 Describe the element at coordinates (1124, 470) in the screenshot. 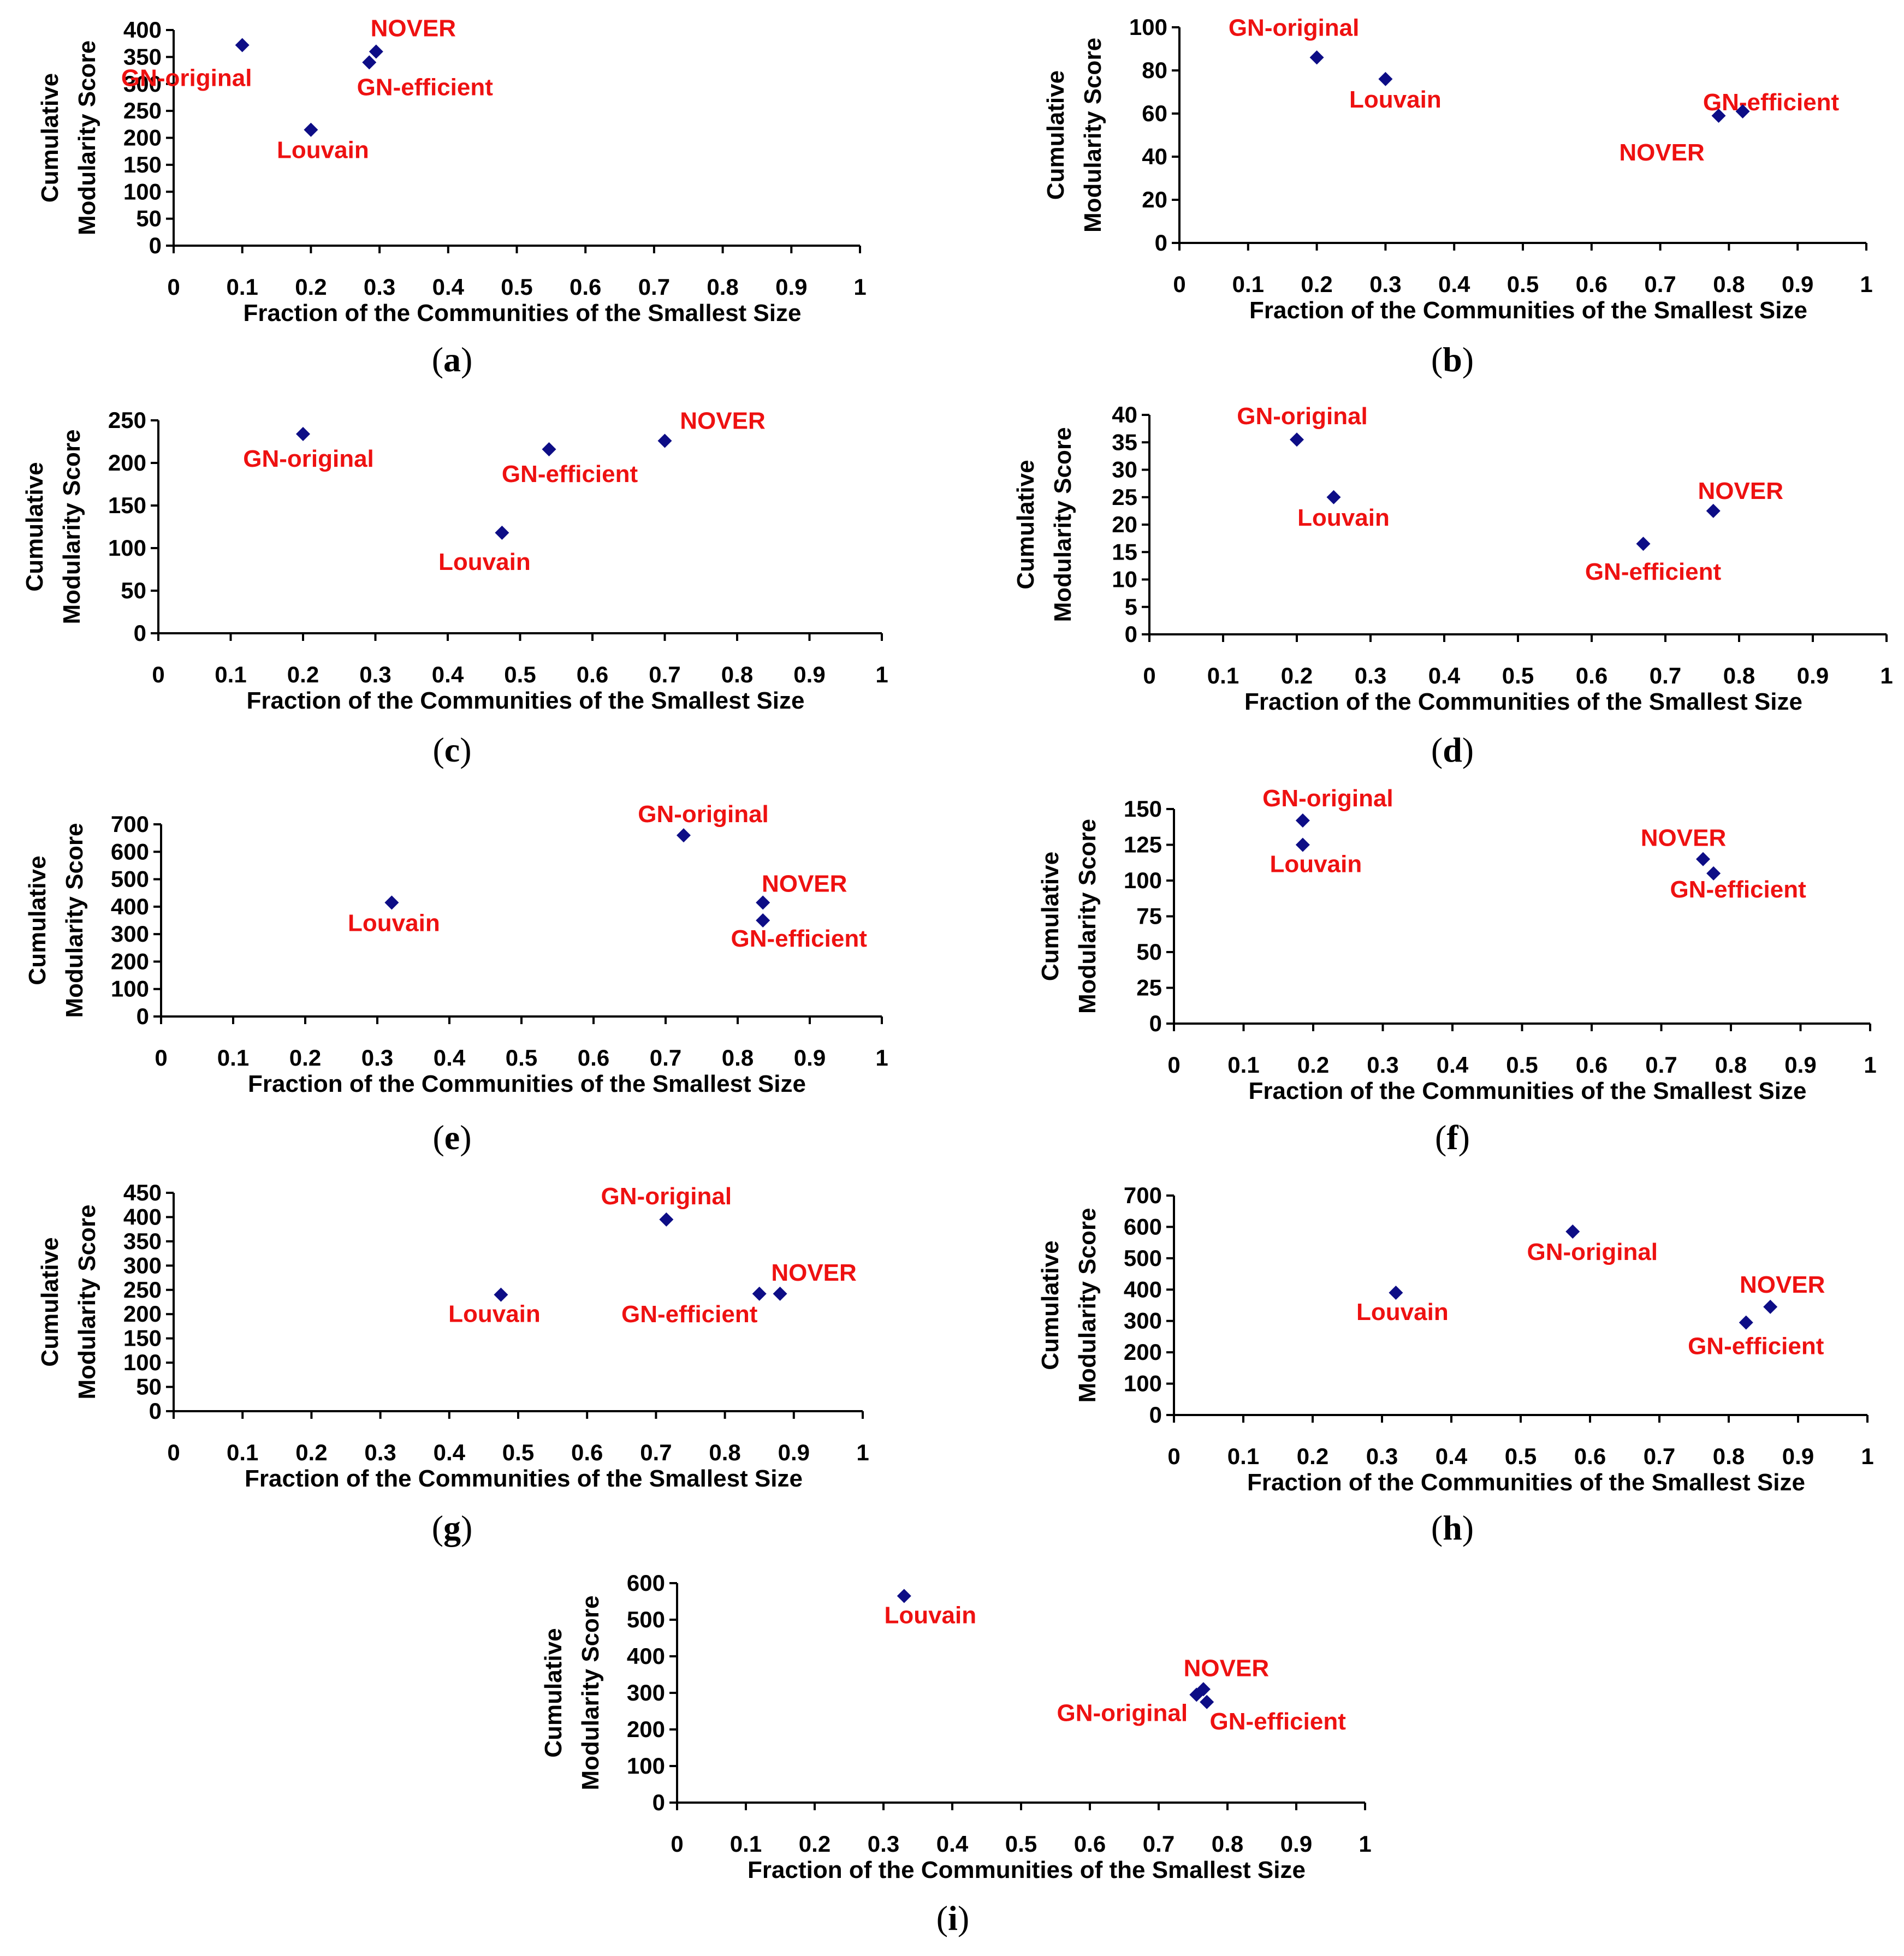

I see `y-tick-label: 30` at that location.